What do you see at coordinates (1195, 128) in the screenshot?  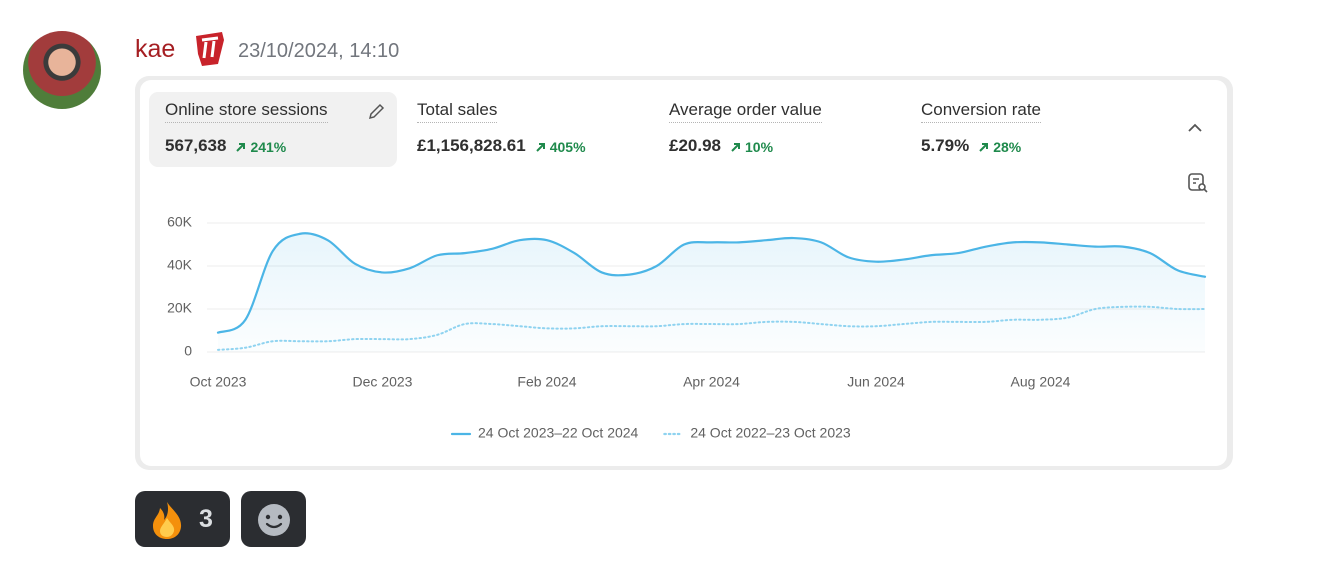 I see `collapse-icon` at bounding box center [1195, 128].